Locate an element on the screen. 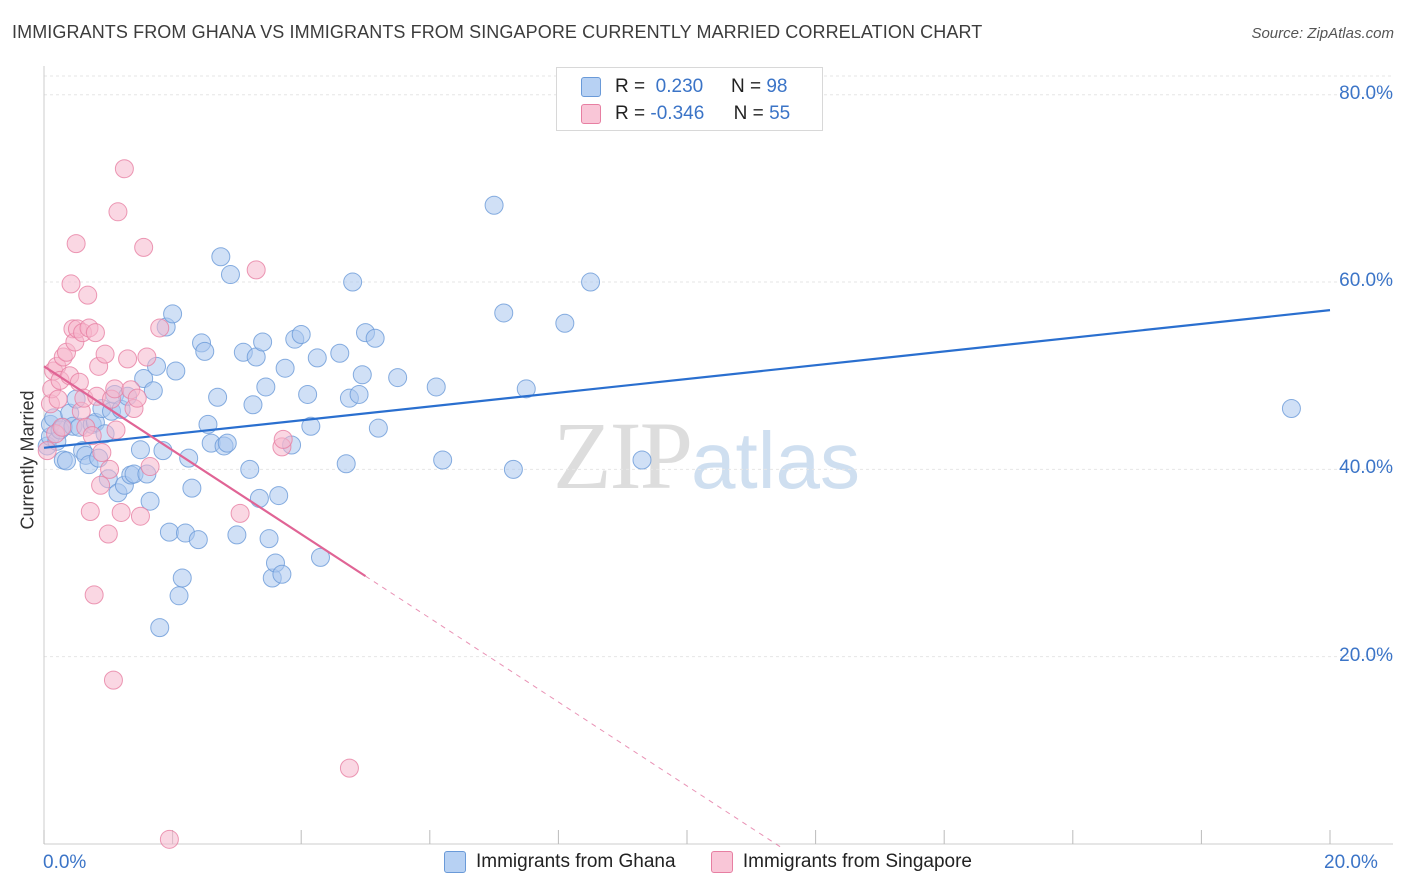 This screenshot has width=1406, height=892. singapore-n-value: 55 is located at coordinates (780, 113).